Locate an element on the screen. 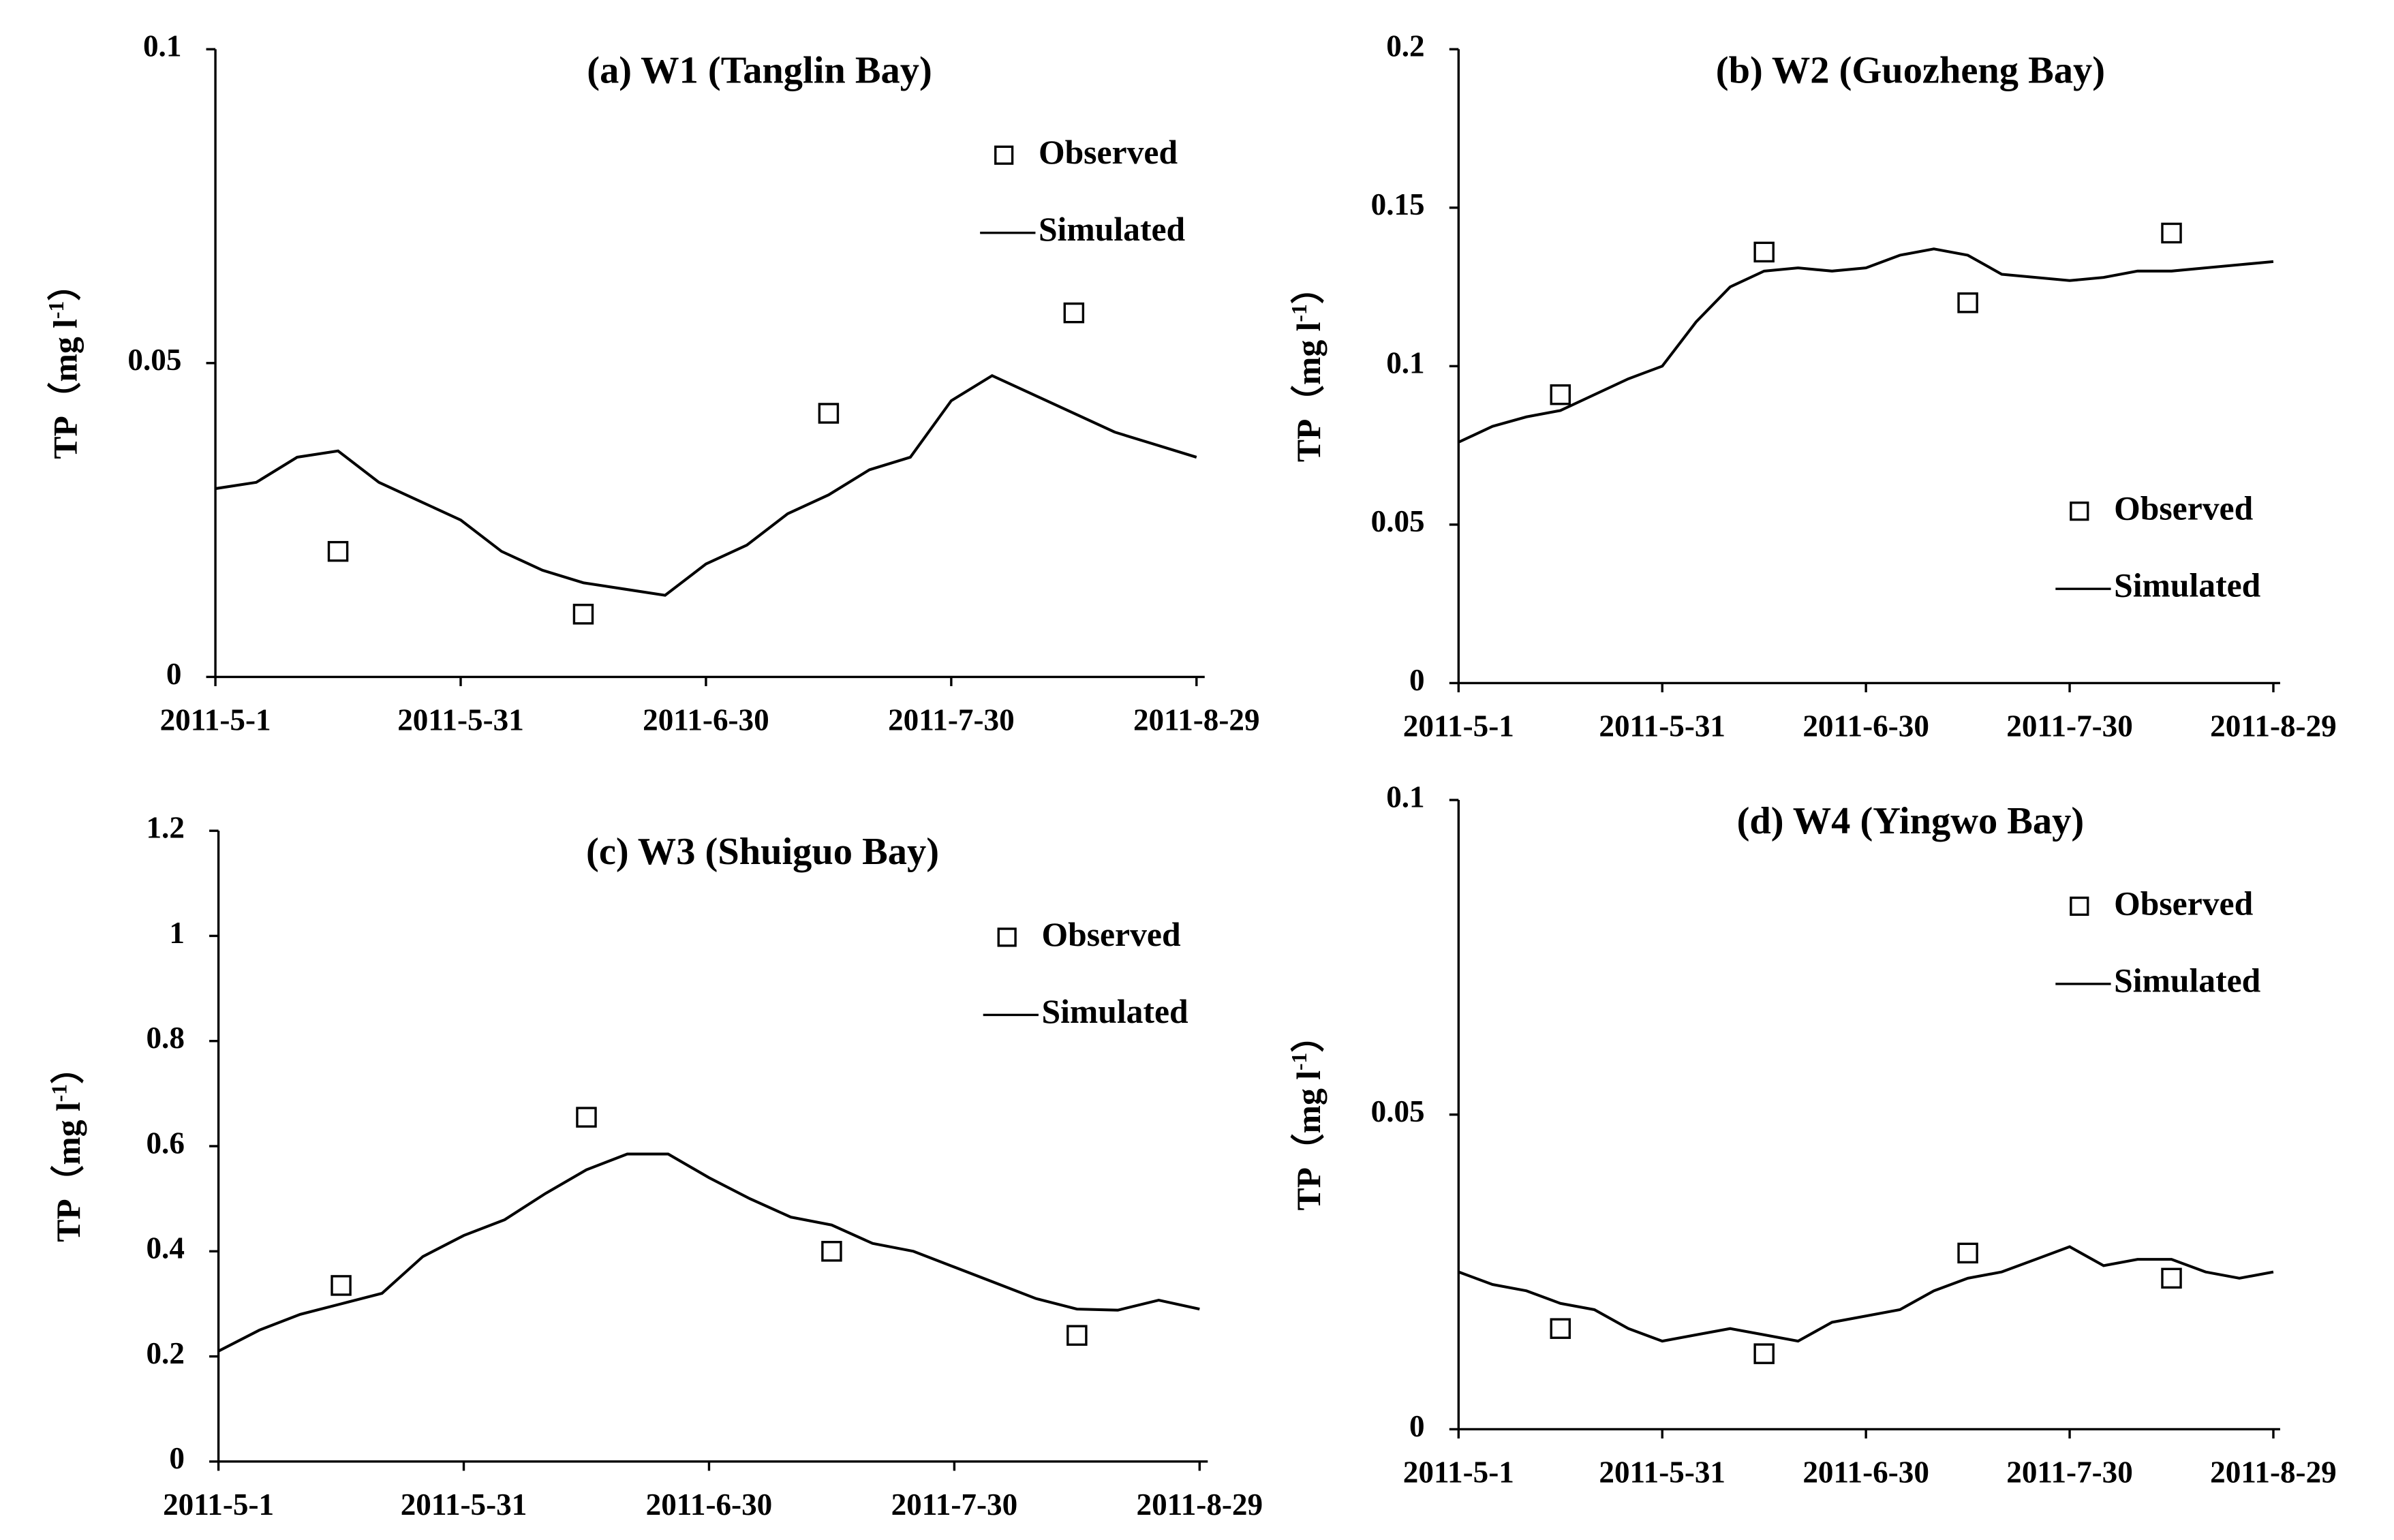 The image size is (2394, 1540). y-tick-label: 0.15 is located at coordinates (1398, 204).